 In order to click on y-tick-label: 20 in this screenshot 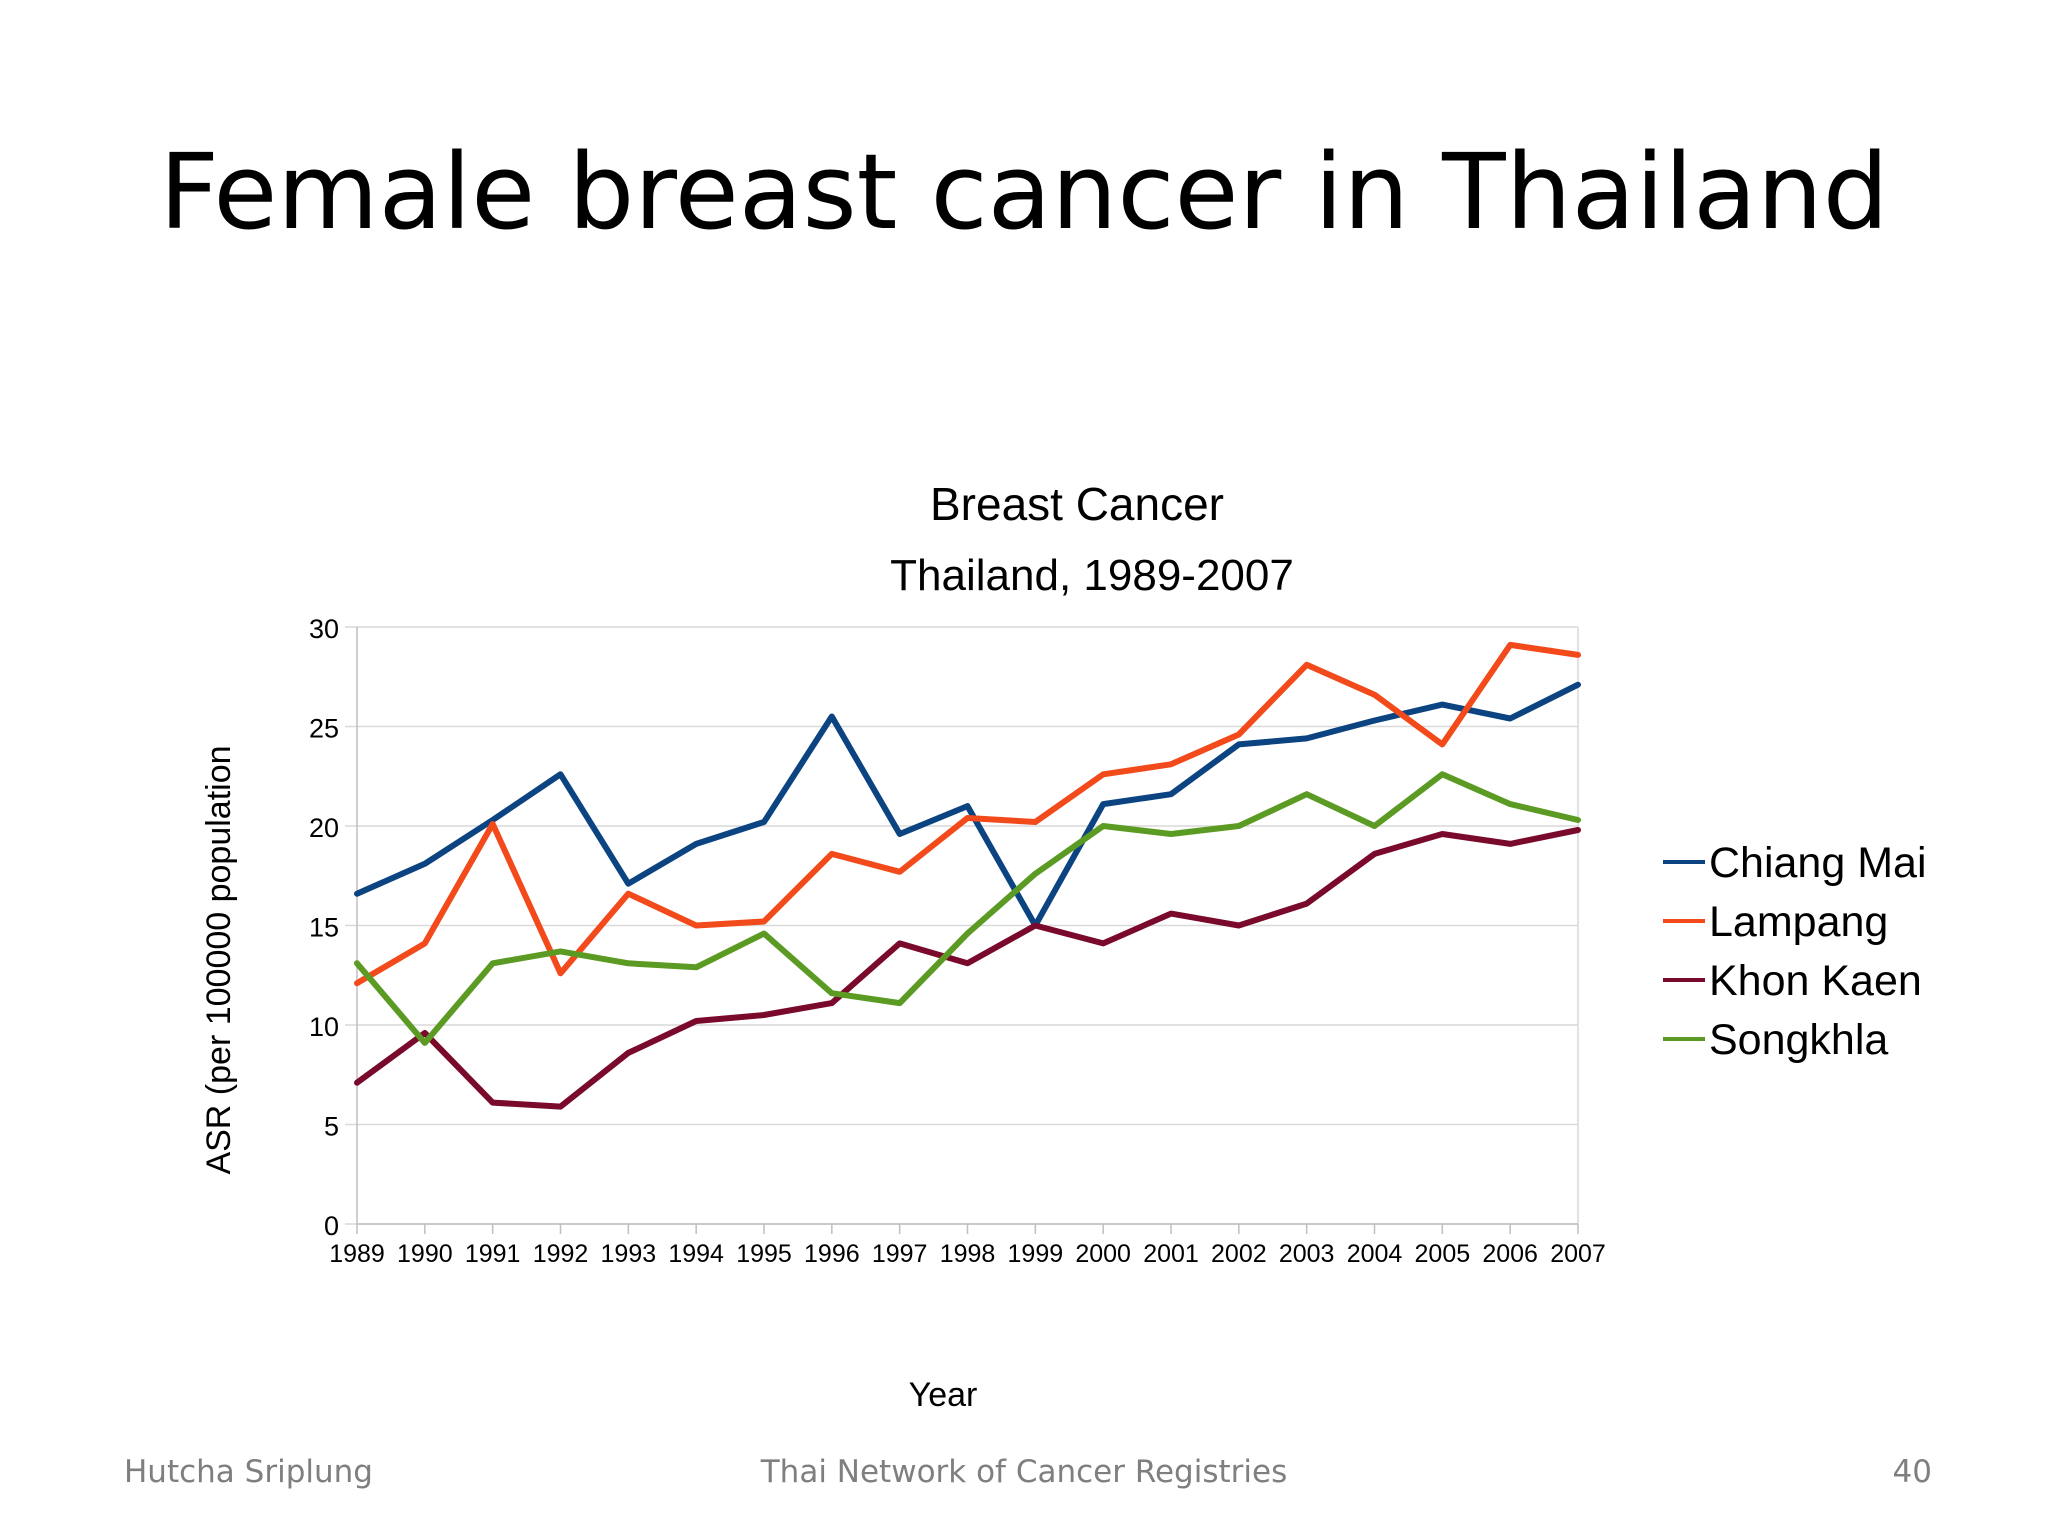, I will do `click(324, 828)`.